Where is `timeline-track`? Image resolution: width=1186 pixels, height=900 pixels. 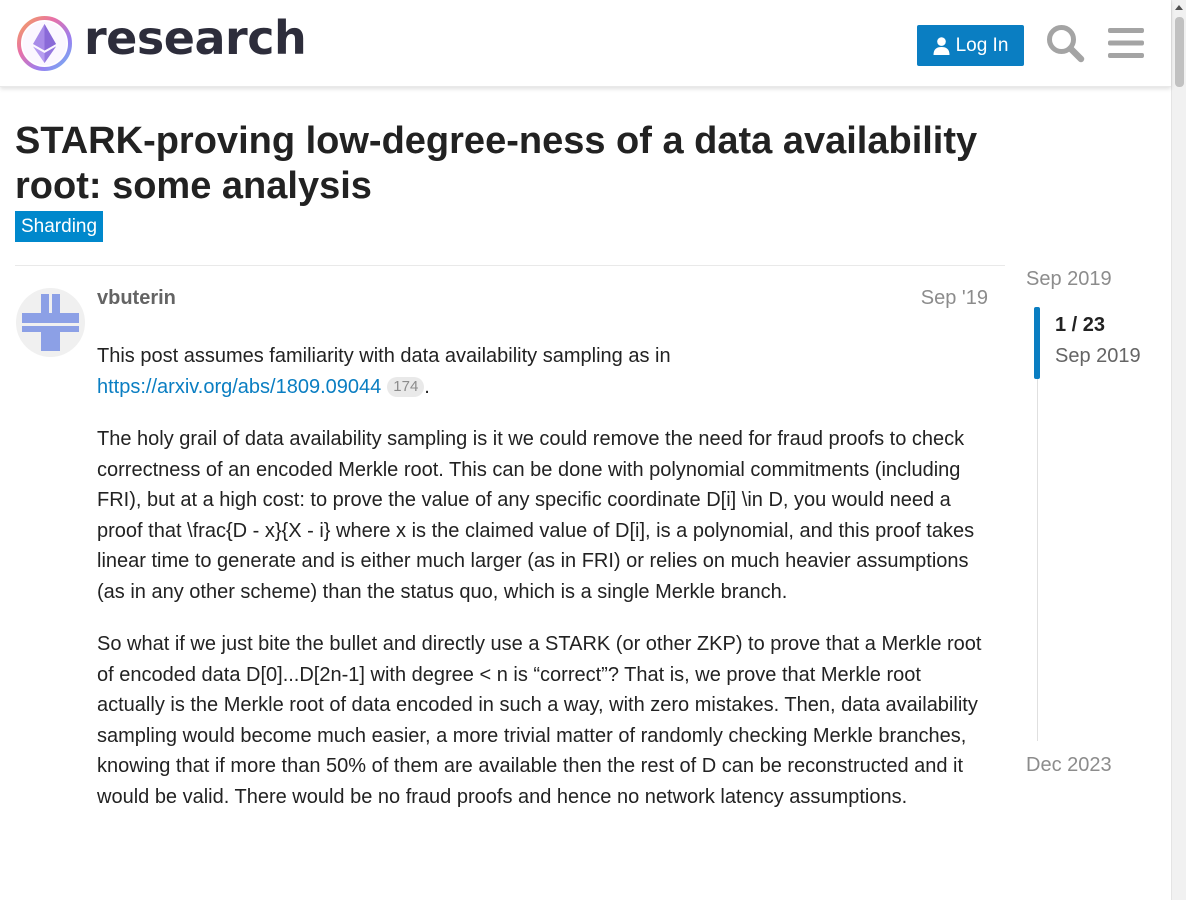 timeline-track is located at coordinates (1037, 525).